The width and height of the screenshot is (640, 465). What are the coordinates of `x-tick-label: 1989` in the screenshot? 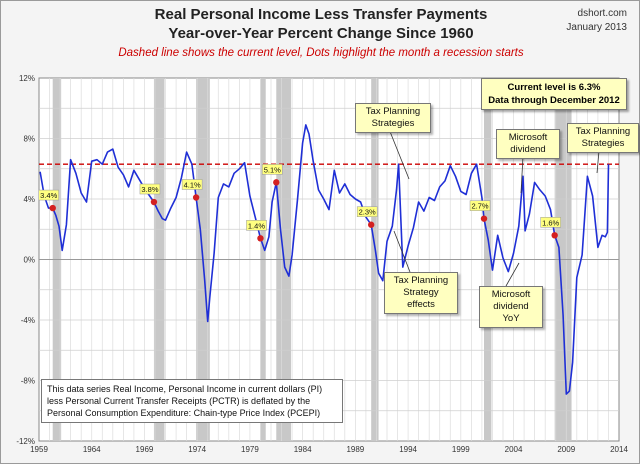 It's located at (355, 449).